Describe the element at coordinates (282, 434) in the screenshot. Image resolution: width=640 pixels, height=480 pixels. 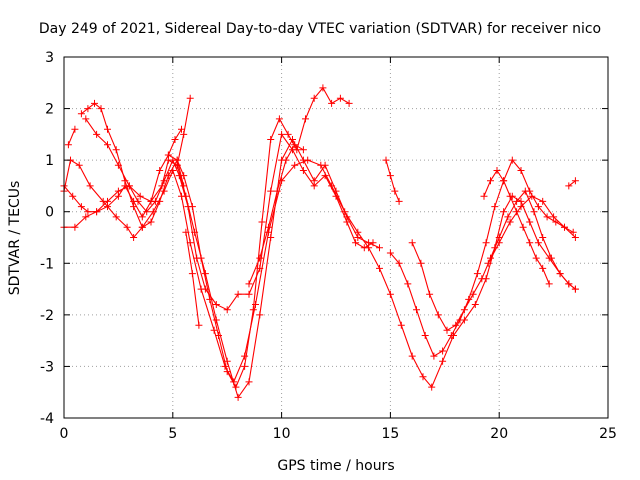
I see `x-tick-label: 10` at that location.